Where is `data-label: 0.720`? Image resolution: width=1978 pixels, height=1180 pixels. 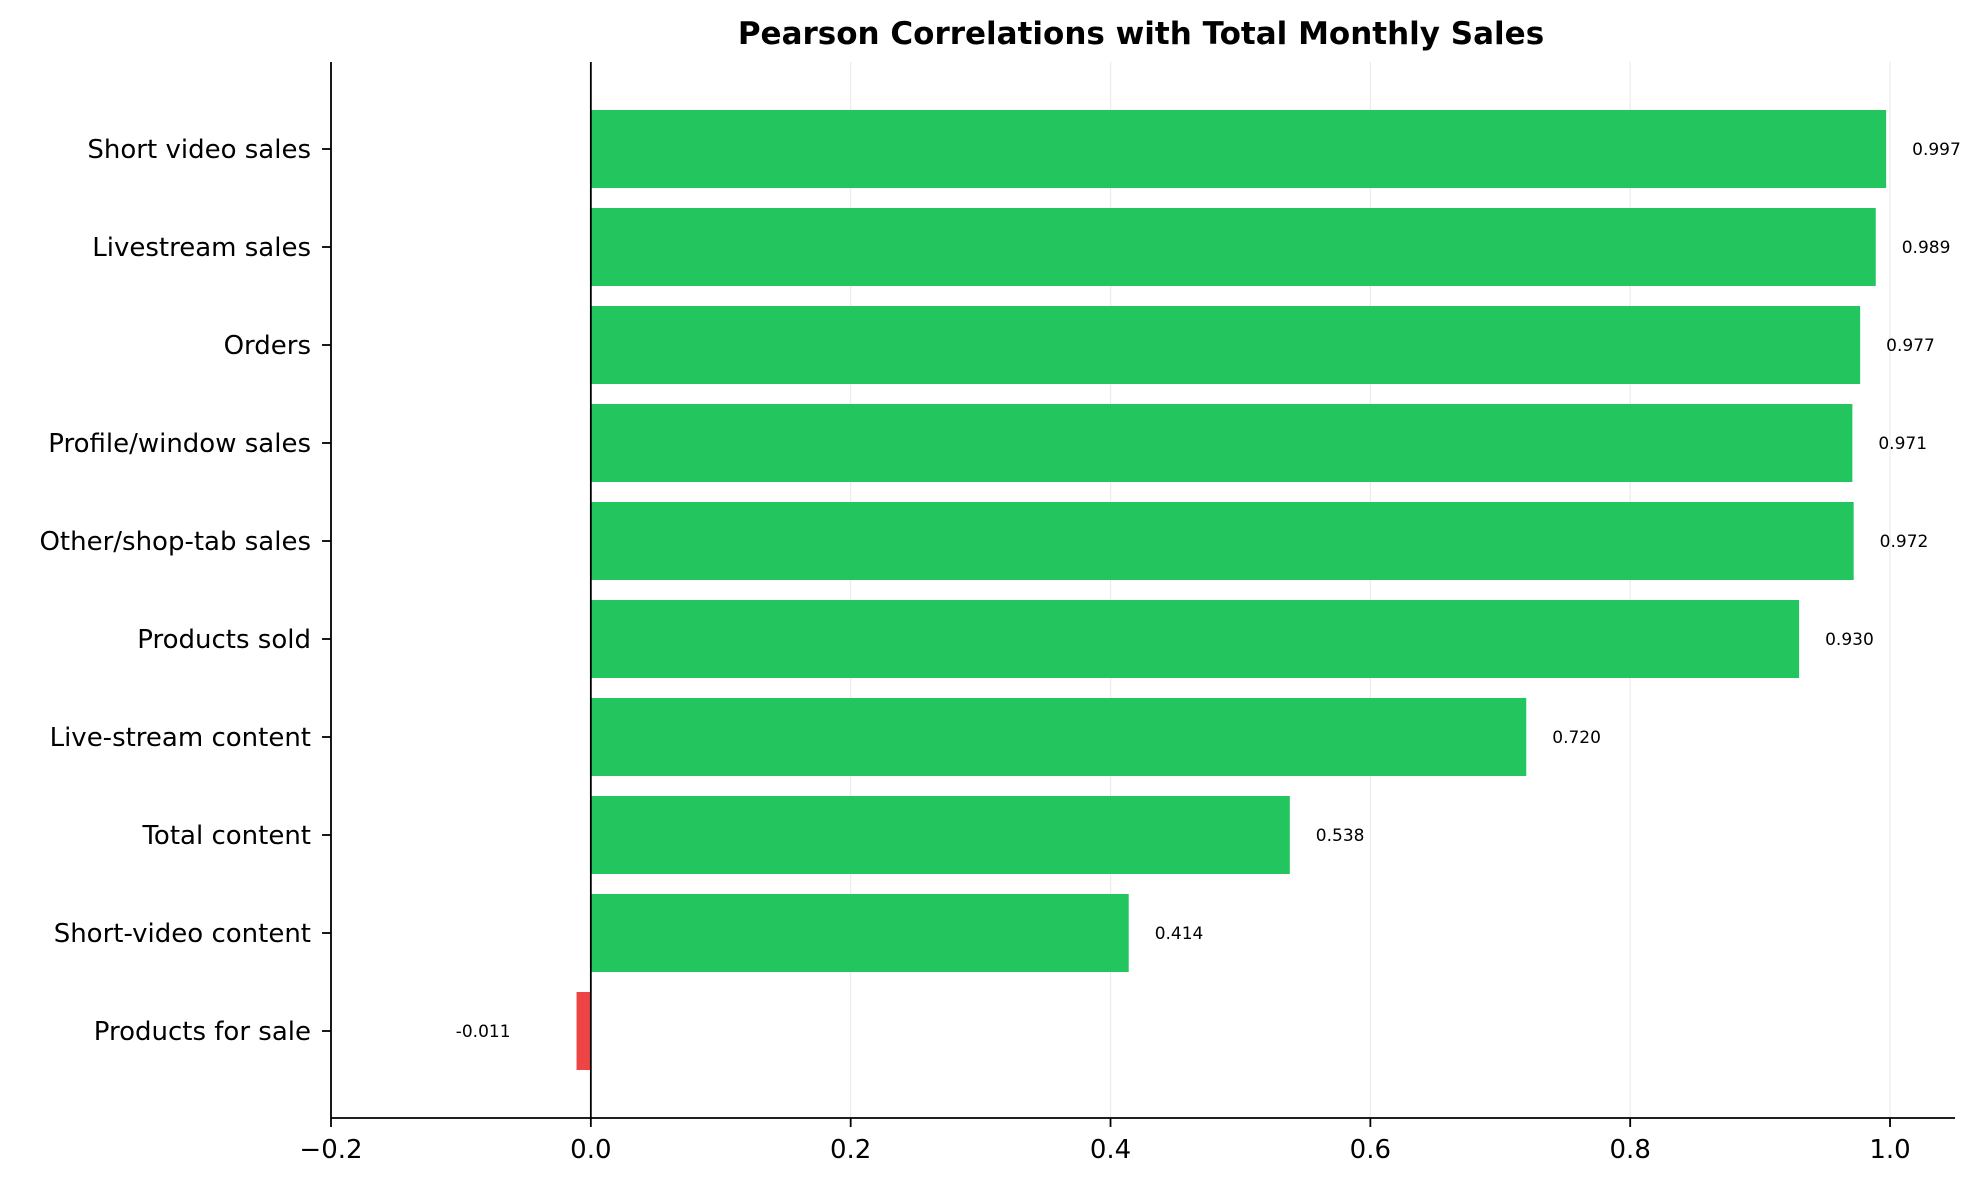
data-label: 0.720 is located at coordinates (1576, 738).